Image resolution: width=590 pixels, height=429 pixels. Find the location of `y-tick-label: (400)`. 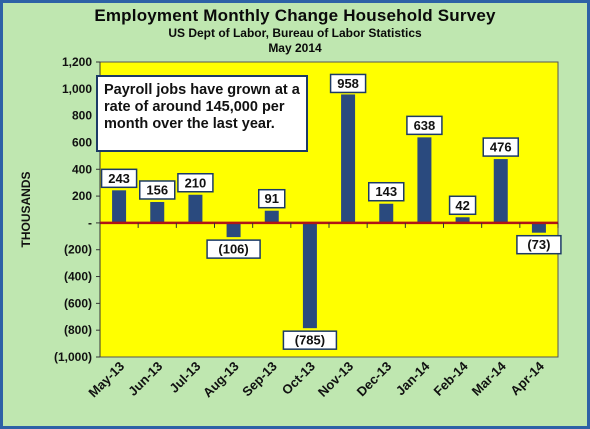

y-tick-label: (400) is located at coordinates (78, 277).